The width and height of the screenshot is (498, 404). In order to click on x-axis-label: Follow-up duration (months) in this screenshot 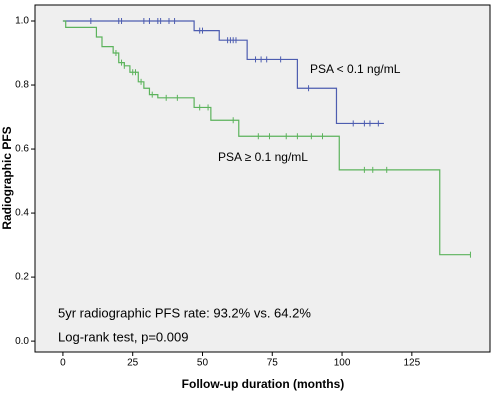, I will do `click(263, 384)`.